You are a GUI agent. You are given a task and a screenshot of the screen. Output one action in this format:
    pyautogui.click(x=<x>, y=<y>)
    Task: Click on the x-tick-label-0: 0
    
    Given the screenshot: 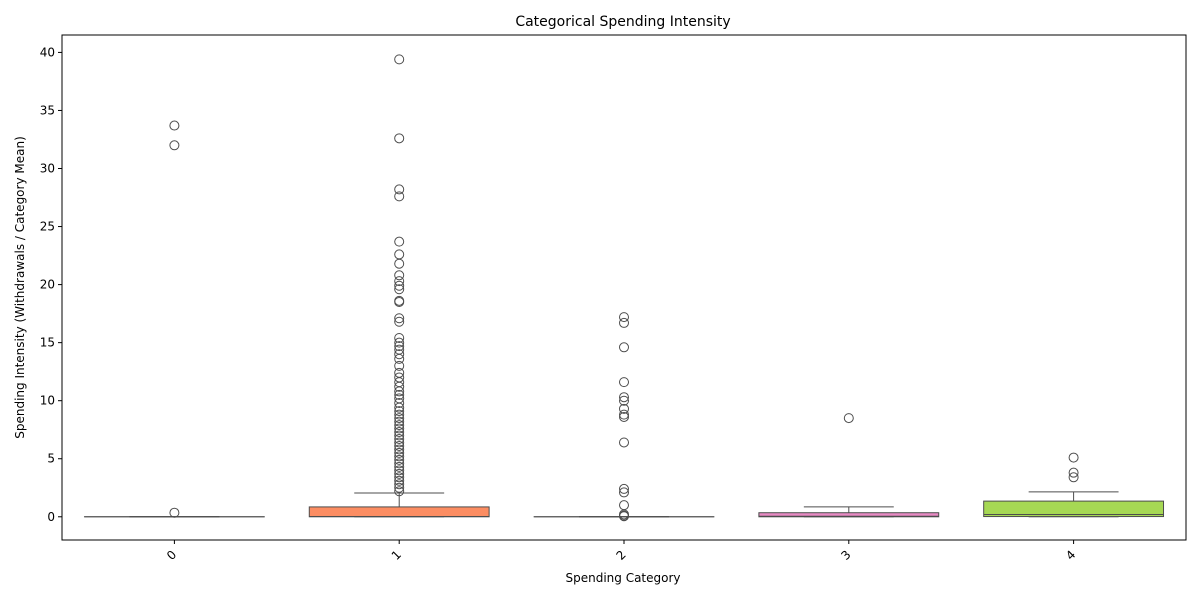 What is the action you would take?
    pyautogui.click(x=171, y=555)
    